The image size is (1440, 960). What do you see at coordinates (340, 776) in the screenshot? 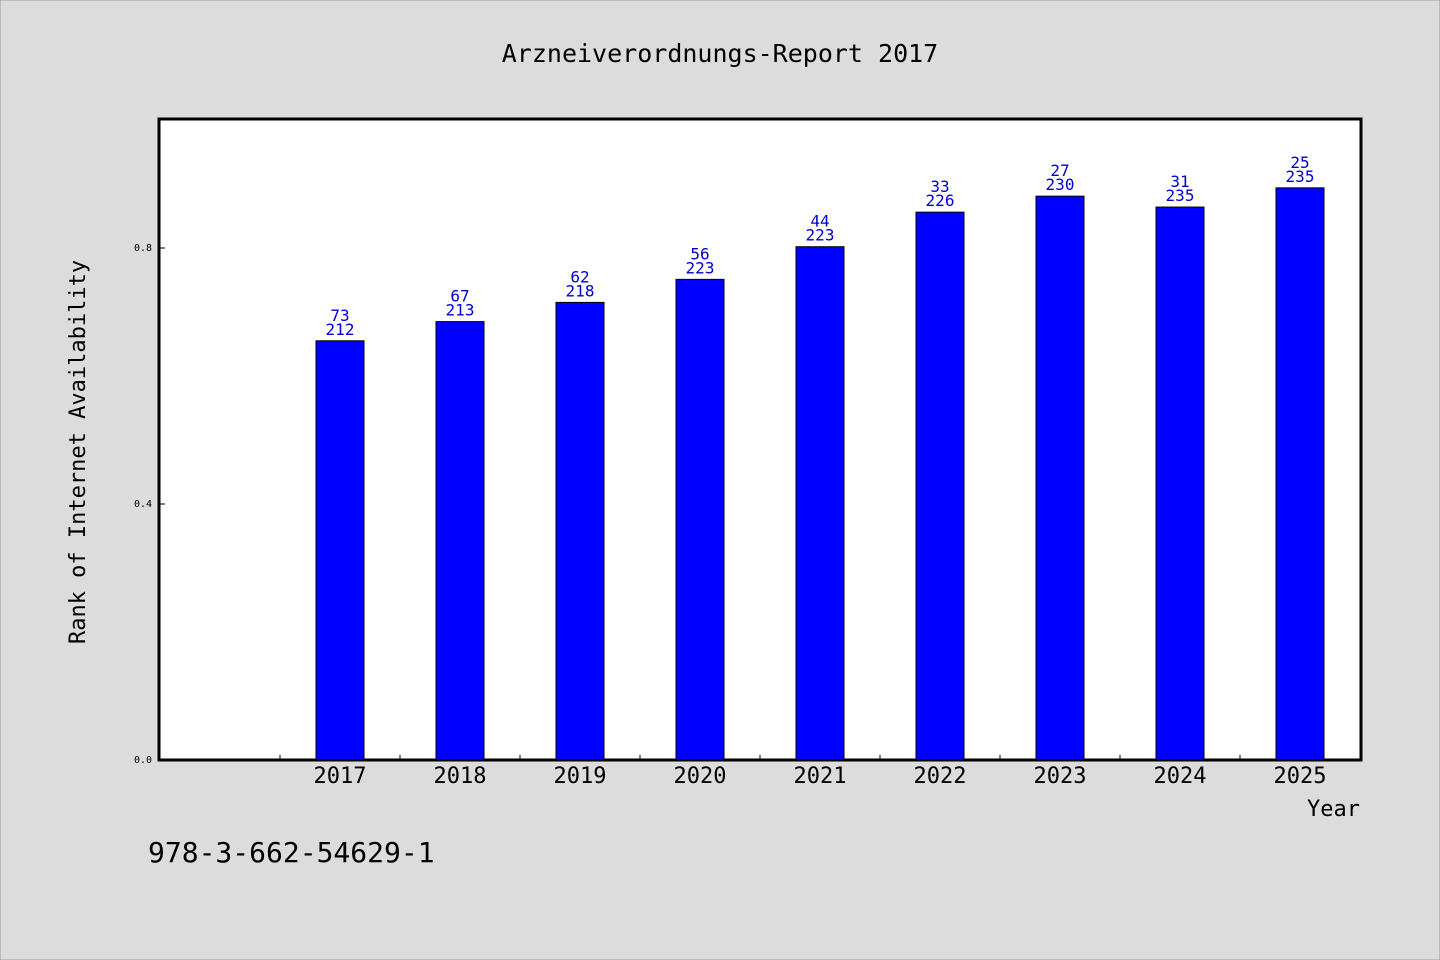
I see `x-tick-label-2017: 2017` at bounding box center [340, 776].